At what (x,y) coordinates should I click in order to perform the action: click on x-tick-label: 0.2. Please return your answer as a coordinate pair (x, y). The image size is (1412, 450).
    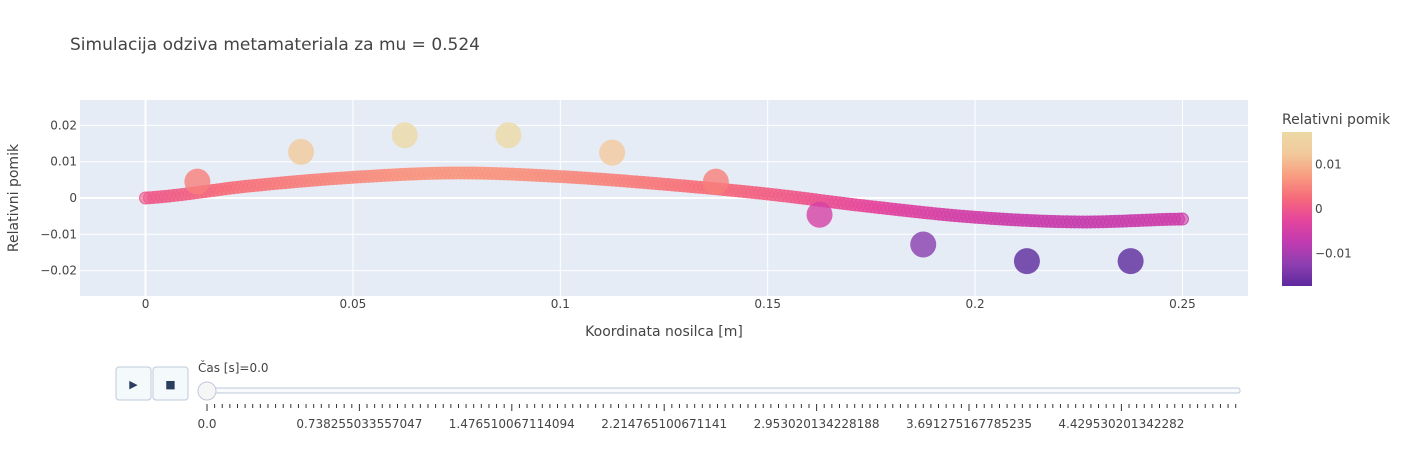
    Looking at the image, I should click on (975, 304).